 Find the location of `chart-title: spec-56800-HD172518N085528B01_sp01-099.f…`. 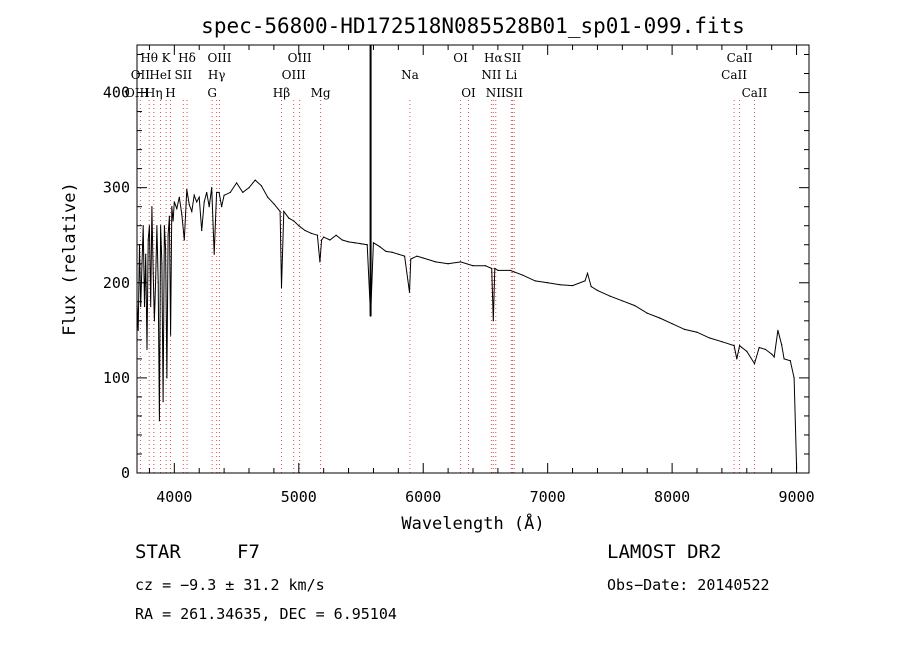

chart-title: spec-56800-HD172518N085528B01_sp01-099.f… is located at coordinates (473, 26).